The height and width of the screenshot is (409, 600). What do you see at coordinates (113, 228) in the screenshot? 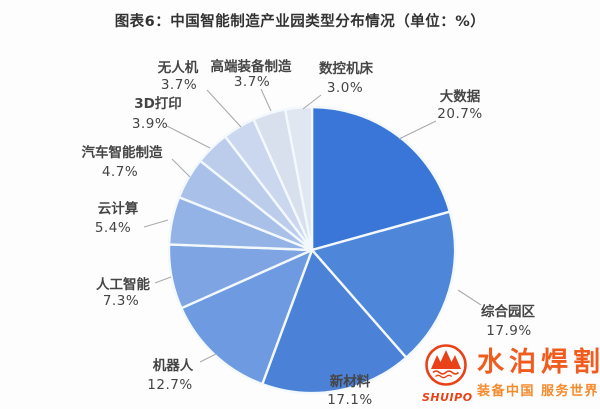
I see `slice-value: 5.4%` at bounding box center [113, 228].